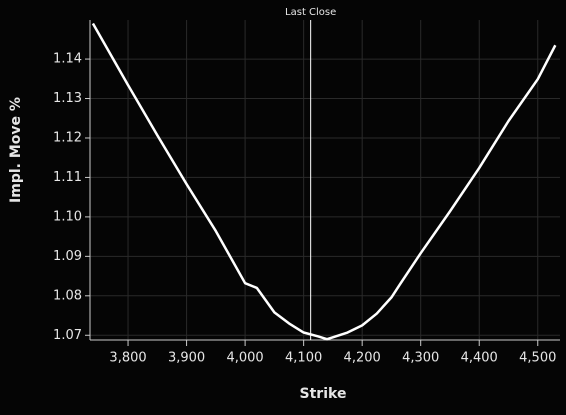 This screenshot has width=566, height=415. Describe the element at coordinates (362, 358) in the screenshot. I see `x-tick-label: 4,200` at that location.